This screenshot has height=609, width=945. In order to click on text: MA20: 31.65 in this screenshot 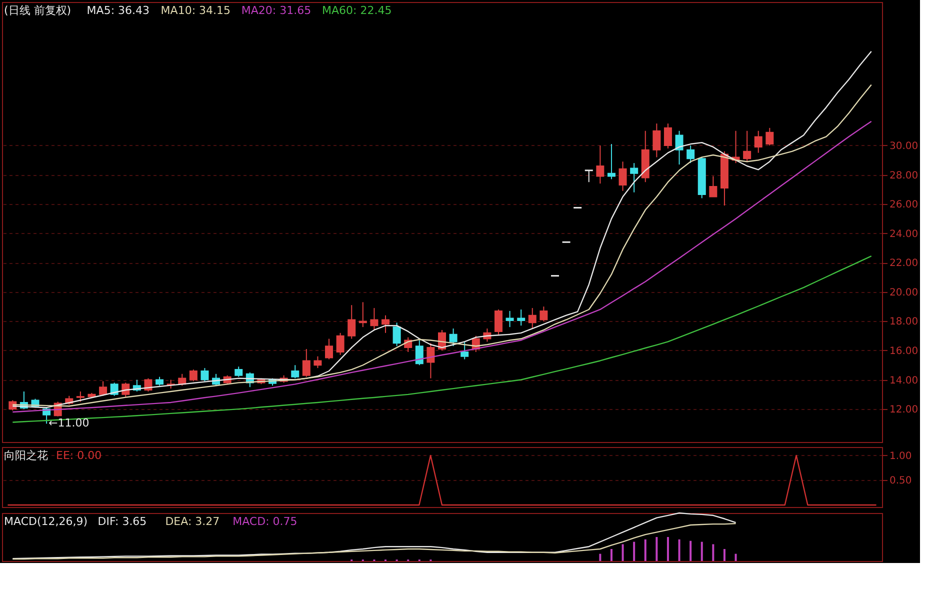, I will do `click(276, 10)`.